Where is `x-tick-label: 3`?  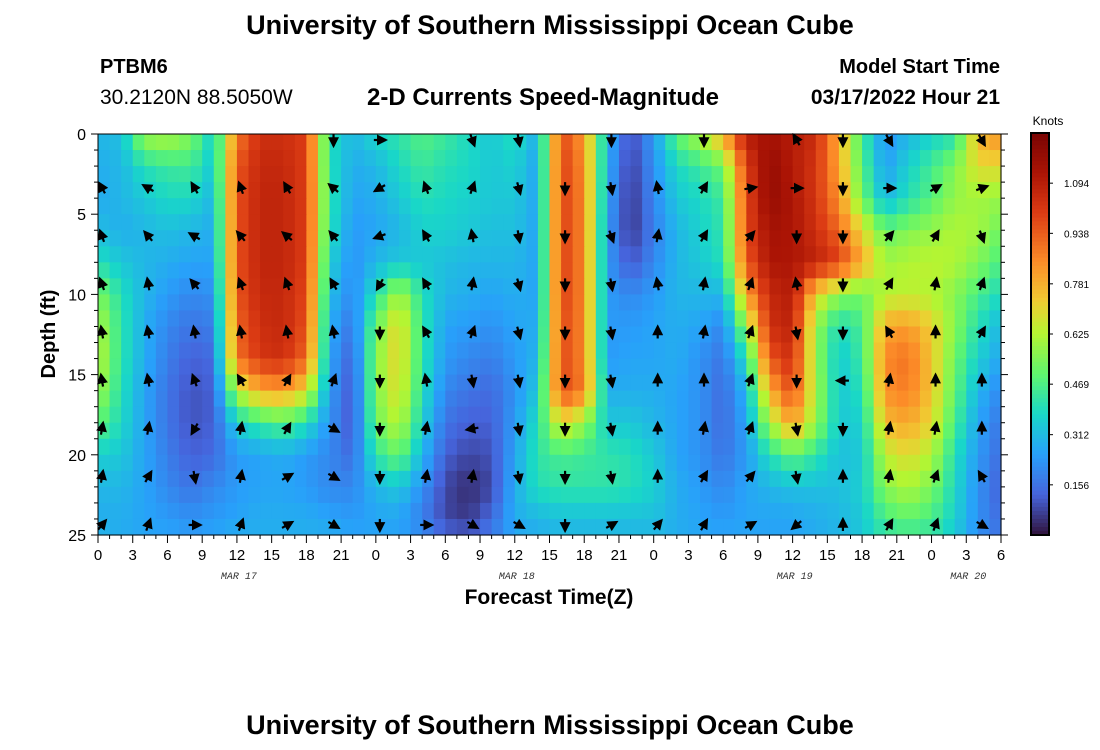
x-tick-label: 3 is located at coordinates (966, 555).